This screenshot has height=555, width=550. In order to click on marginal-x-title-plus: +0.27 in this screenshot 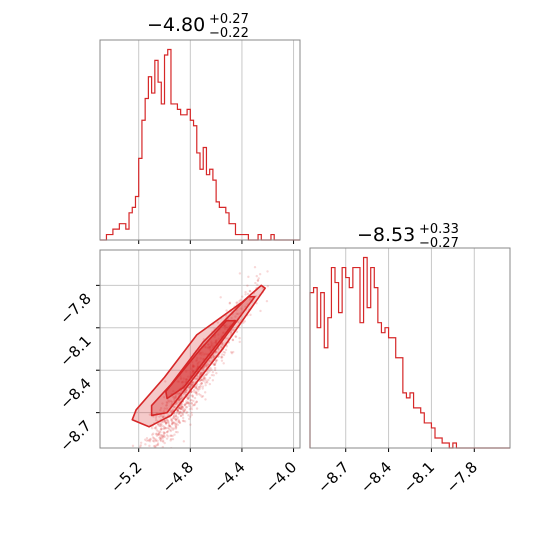, I will do `click(229, 19)`.